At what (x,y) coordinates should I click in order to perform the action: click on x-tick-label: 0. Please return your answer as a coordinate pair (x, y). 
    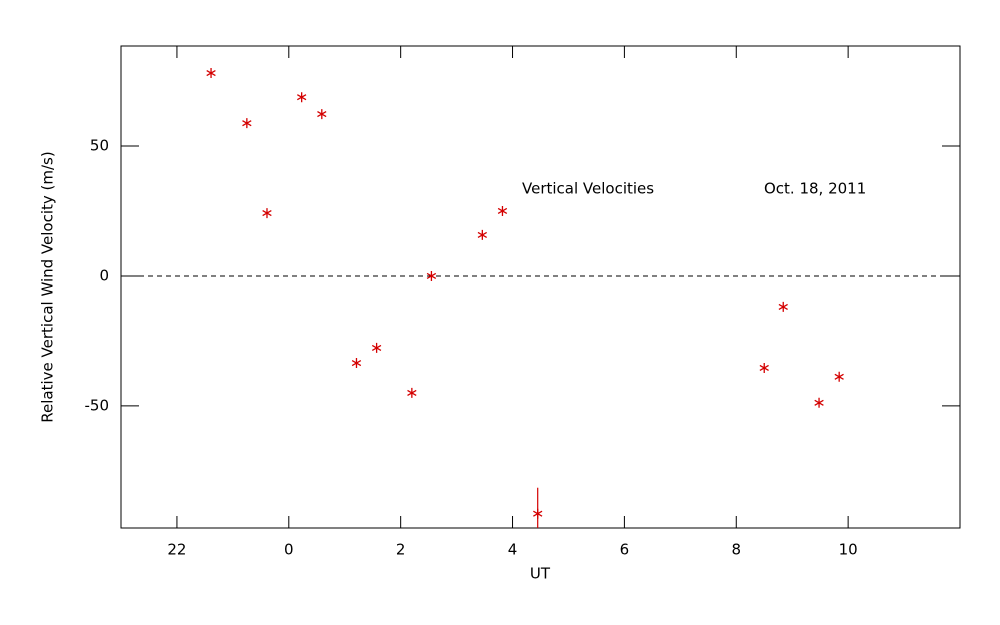
    Looking at the image, I should click on (289, 550).